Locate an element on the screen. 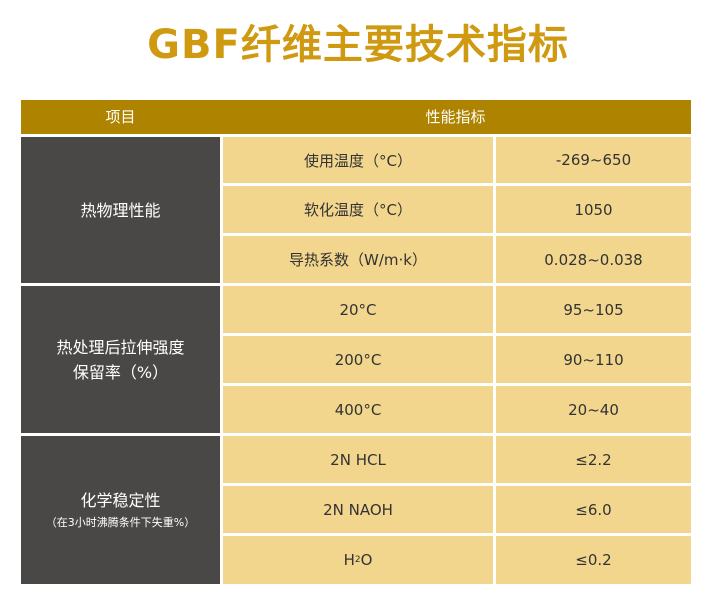  group-thermal: 热物理性能 is located at coordinates (120, 210).